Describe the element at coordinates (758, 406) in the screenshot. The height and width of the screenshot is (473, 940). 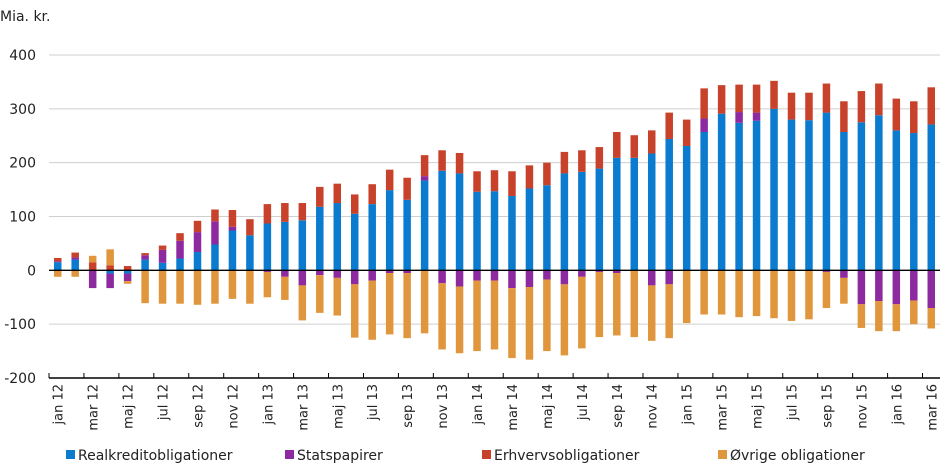
I see `x-tick-label: maj 15` at that location.